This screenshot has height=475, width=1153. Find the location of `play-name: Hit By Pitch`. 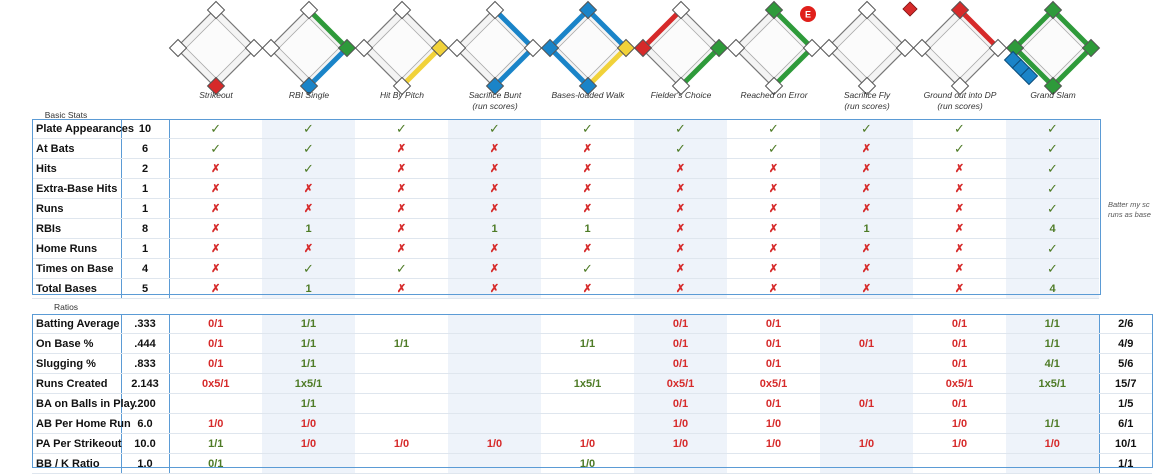

play-name: Hit By Pitch is located at coordinates (402, 95).